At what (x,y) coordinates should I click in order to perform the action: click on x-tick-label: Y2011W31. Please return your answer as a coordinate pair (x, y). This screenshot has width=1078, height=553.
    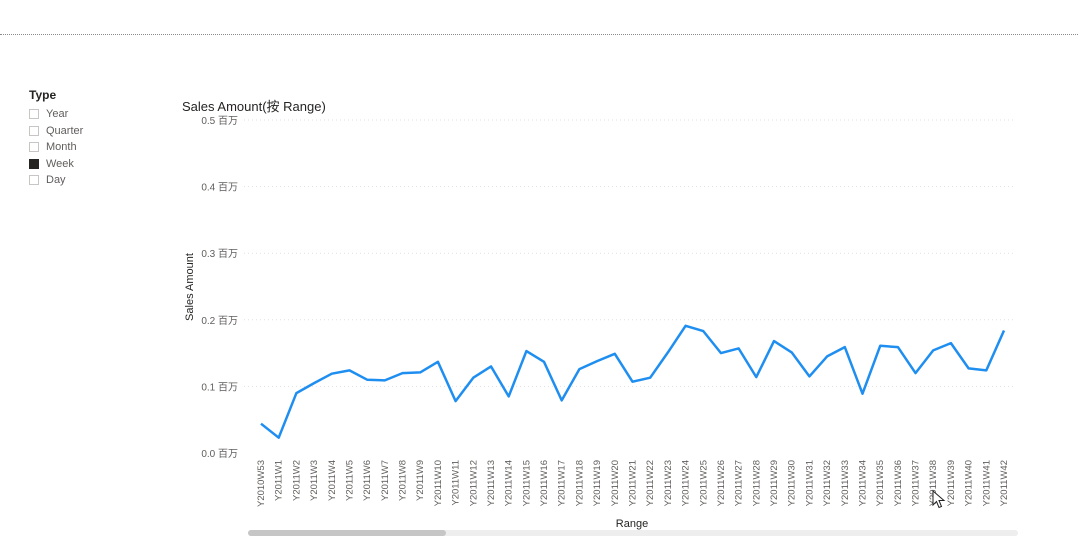
    Looking at the image, I should click on (809, 483).